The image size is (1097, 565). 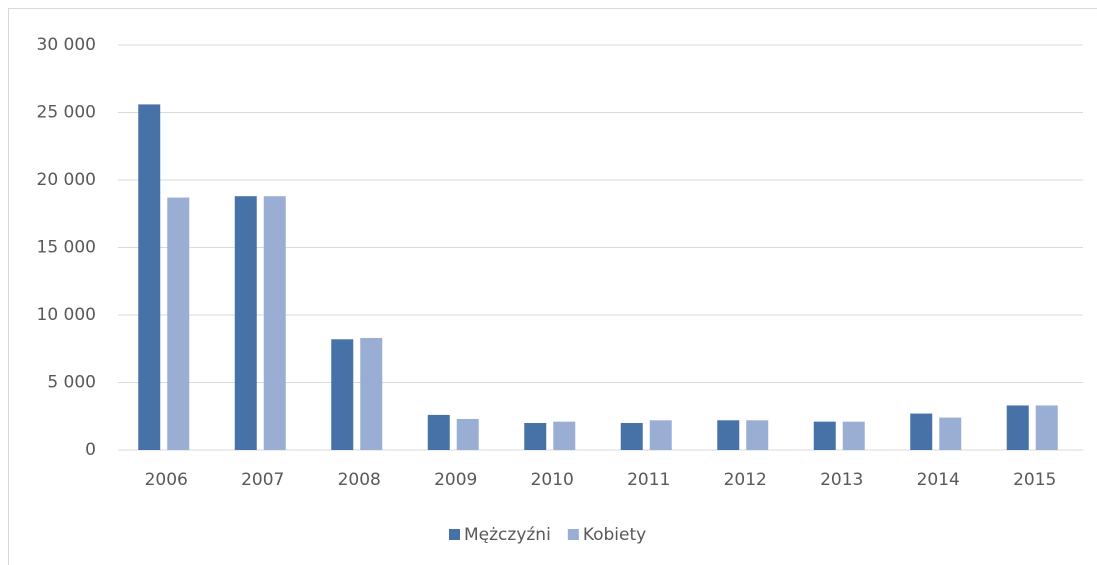 What do you see at coordinates (614, 535) in the screenshot?
I see `legend-label: Kobiety` at bounding box center [614, 535].